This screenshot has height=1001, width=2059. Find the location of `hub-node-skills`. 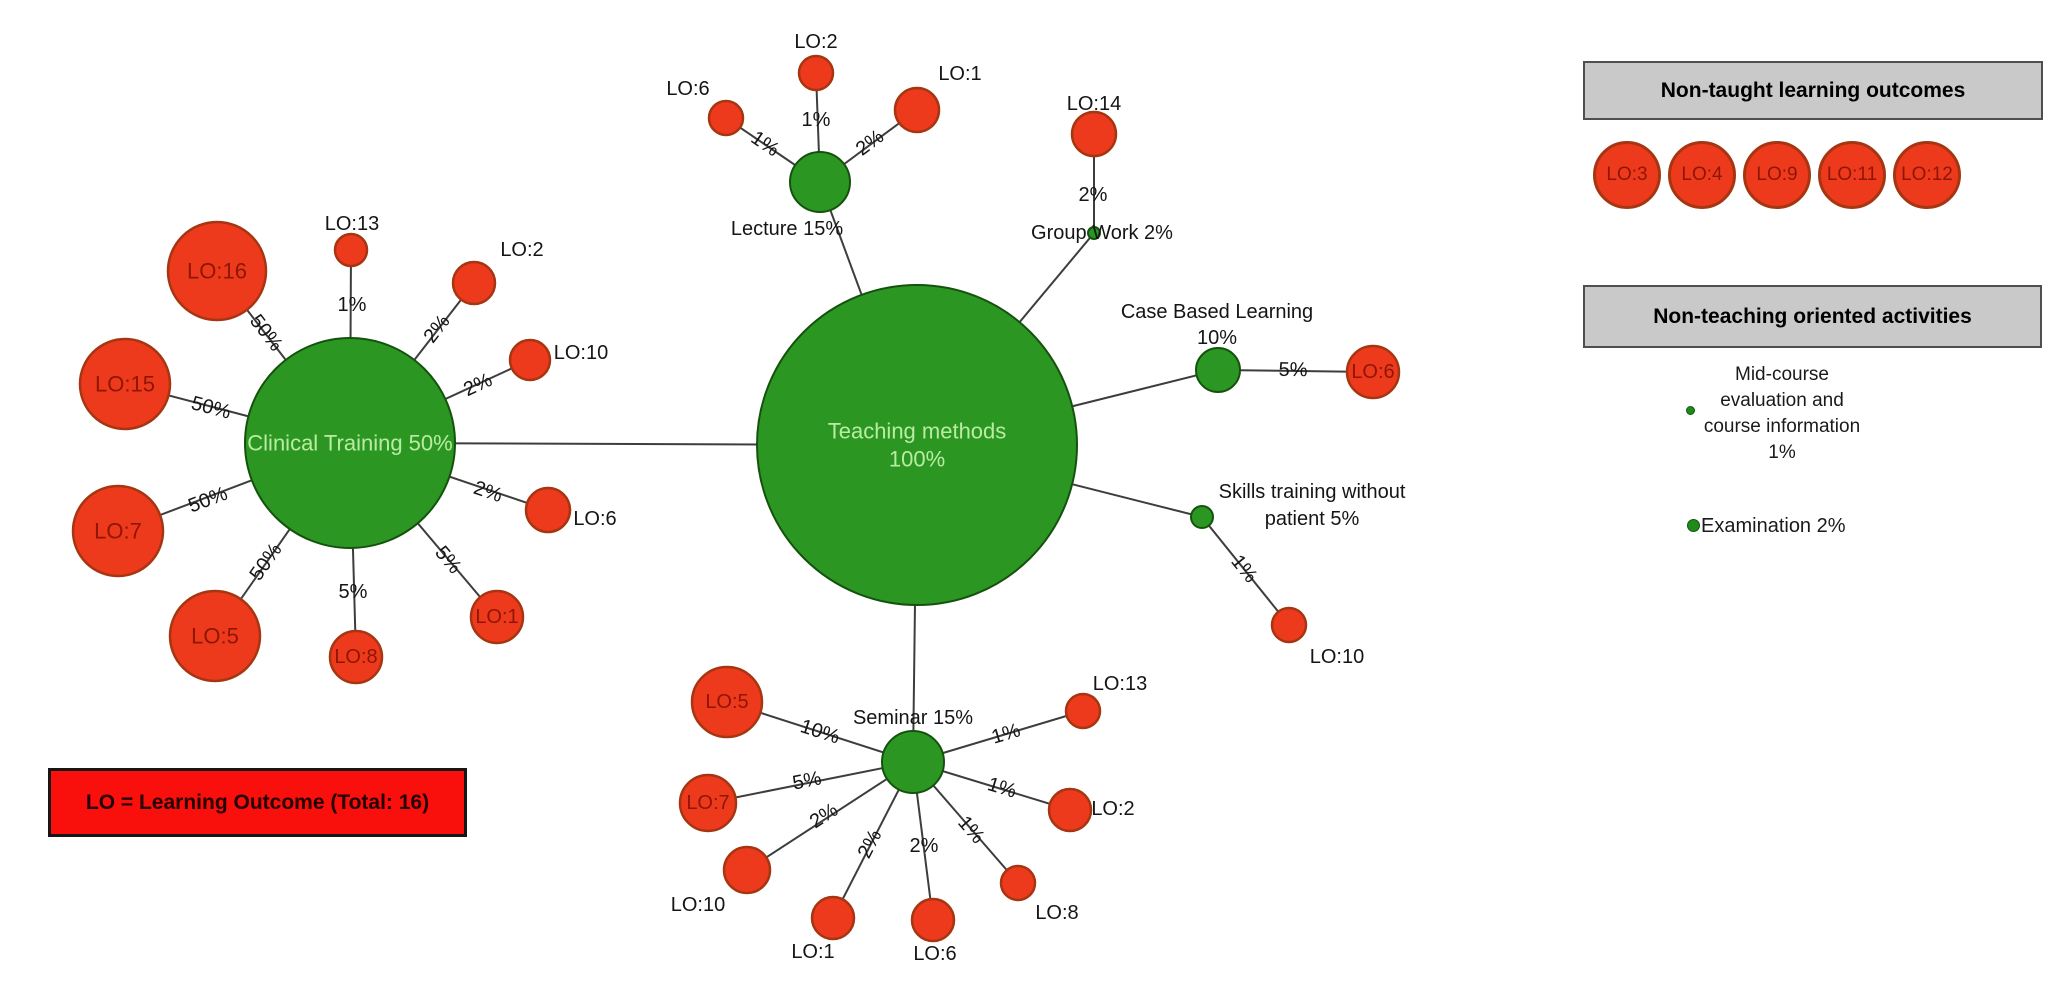

hub-node-skills is located at coordinates (1202, 517).